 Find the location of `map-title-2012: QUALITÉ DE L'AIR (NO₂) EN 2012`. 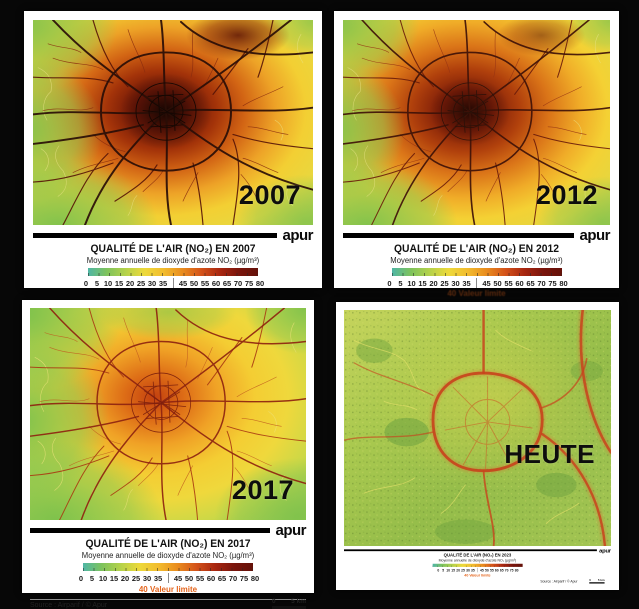

map-title-2012: QUALITÉ DE L'AIR (NO₂) EN 2012 is located at coordinates (476, 249).